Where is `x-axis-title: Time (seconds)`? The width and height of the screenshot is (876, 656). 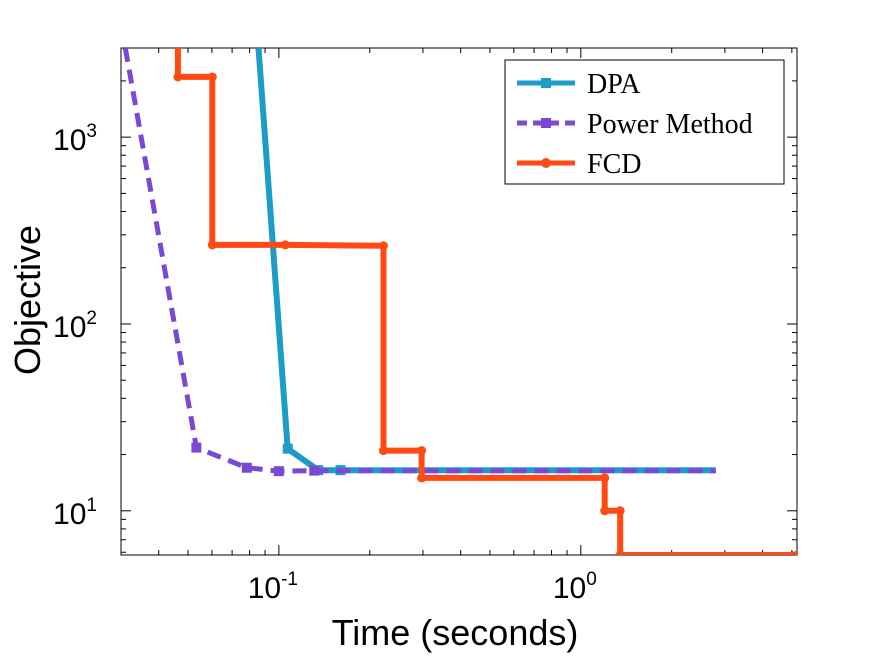 x-axis-title: Time (seconds) is located at coordinates (455, 632).